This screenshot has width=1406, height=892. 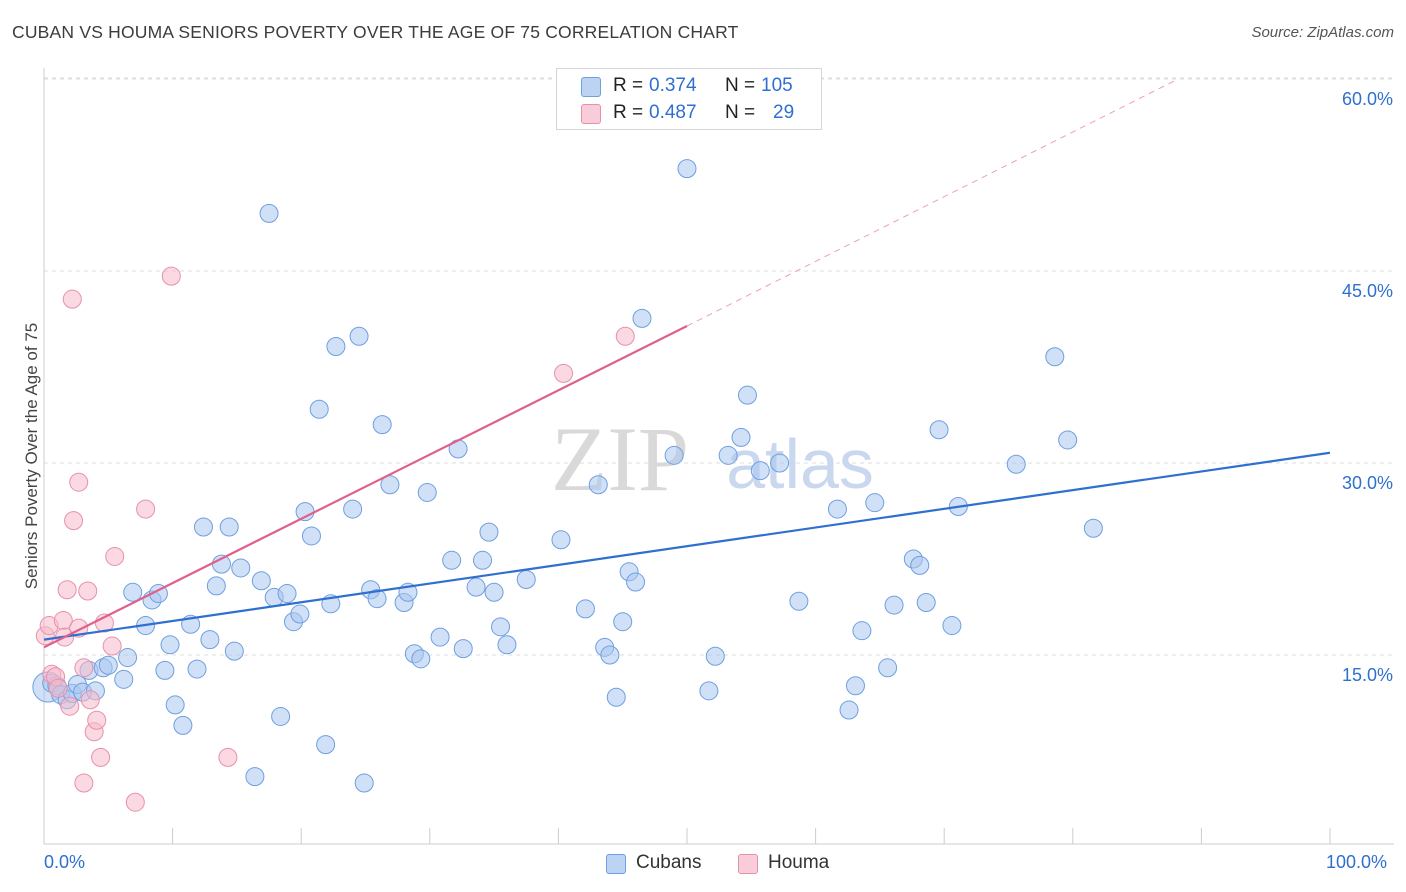 What do you see at coordinates (591, 87) in the screenshot?
I see `legend-swatch-cubans` at bounding box center [591, 87].